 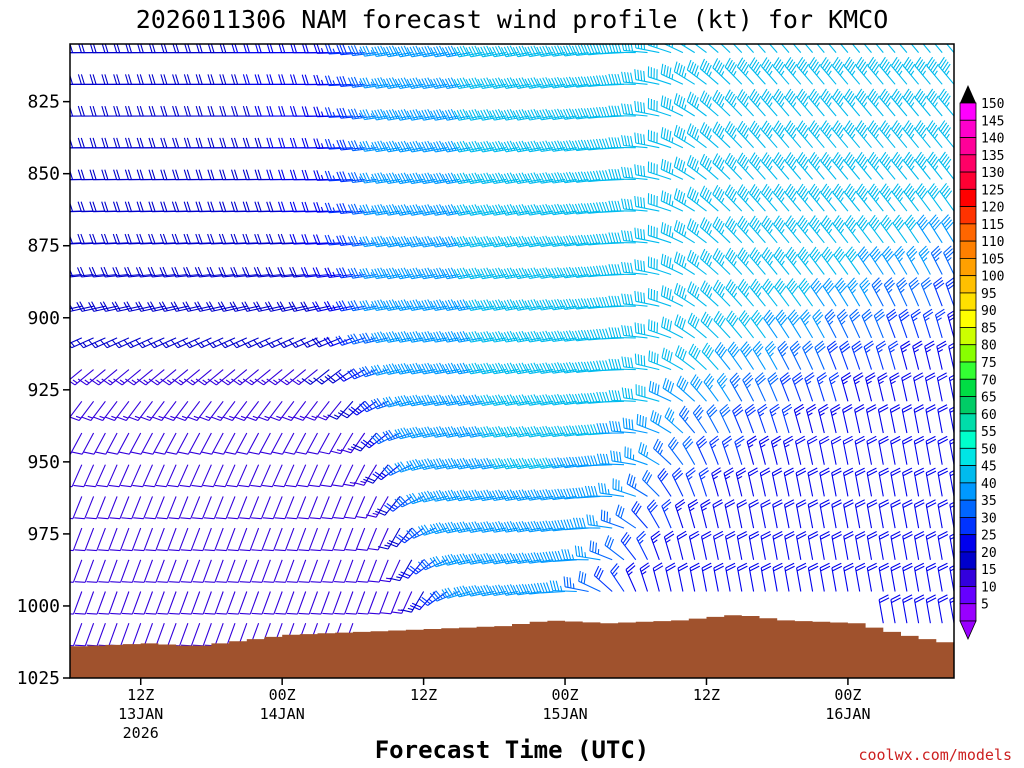 I want to click on y-tick-label: 900, so click(x=43, y=318).